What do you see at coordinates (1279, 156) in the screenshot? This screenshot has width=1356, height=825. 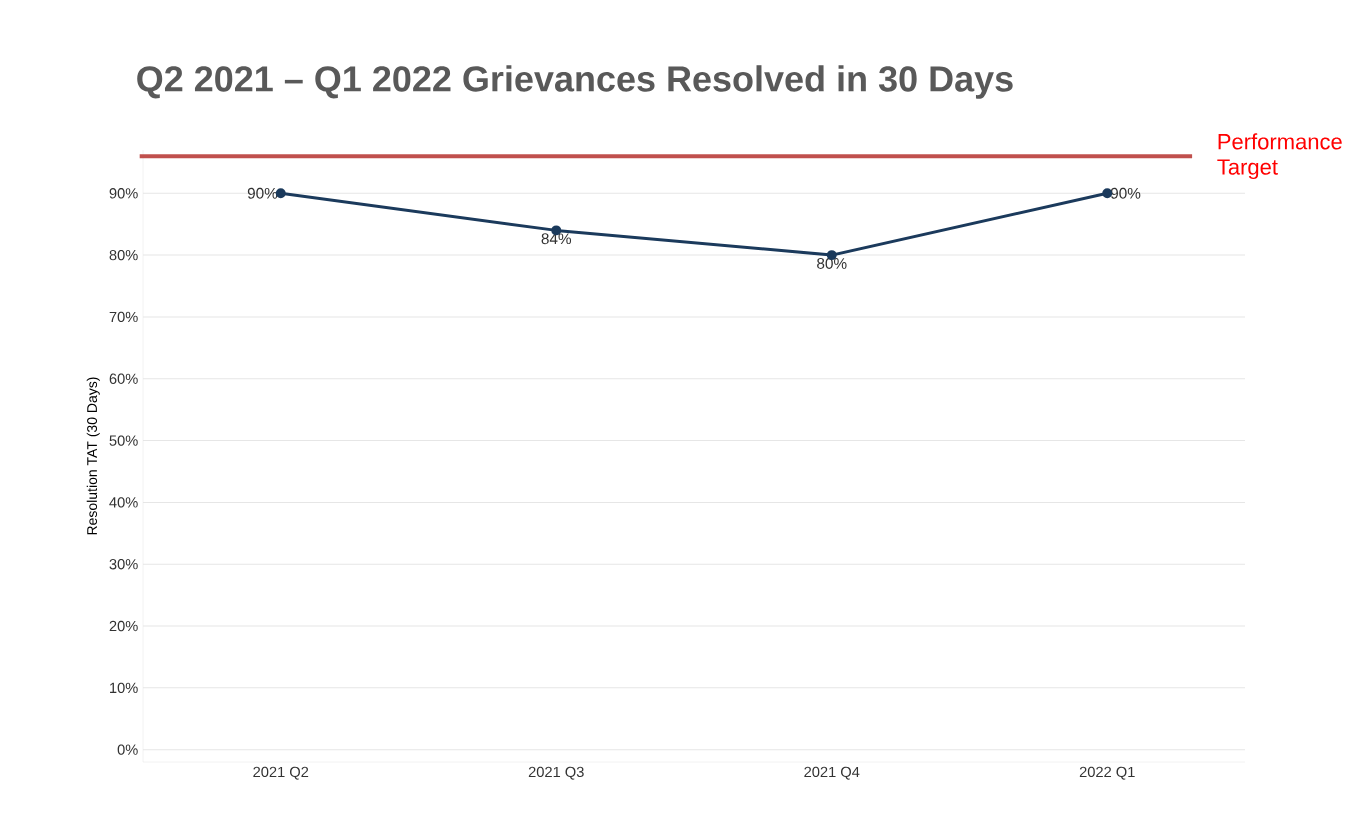 I see `ref-line-label: Performance Target` at bounding box center [1279, 156].